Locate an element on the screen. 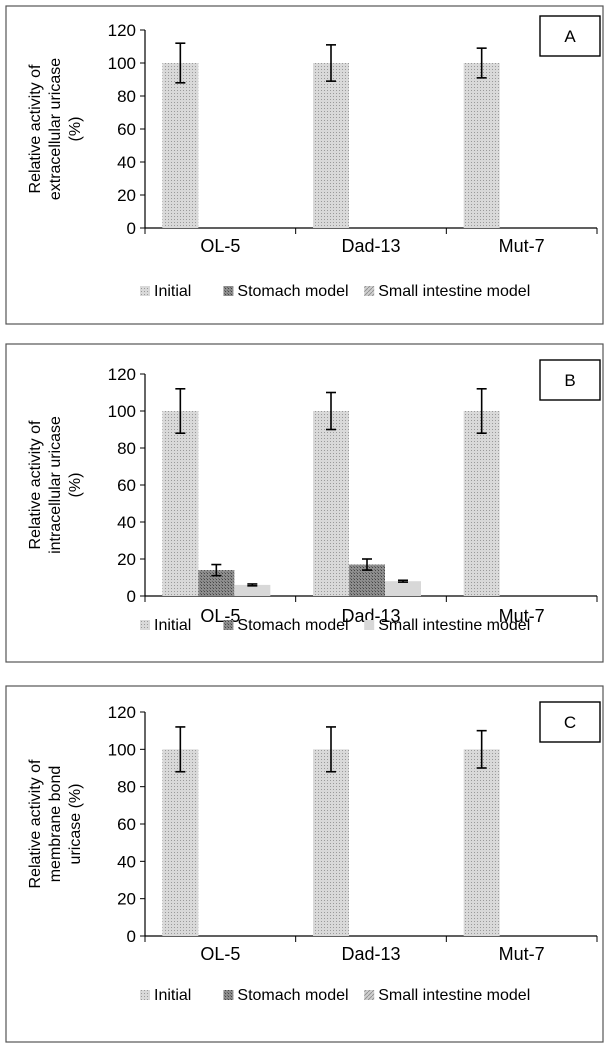 The image size is (611, 1057). panel-label: B is located at coordinates (569, 380).